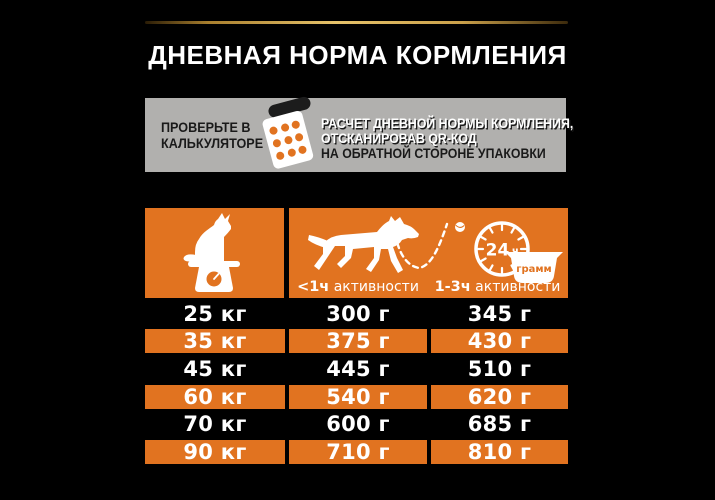 This screenshot has height=500, width=715. I want to click on column-label-high-activity: 1-3ч активности, so click(497, 287).